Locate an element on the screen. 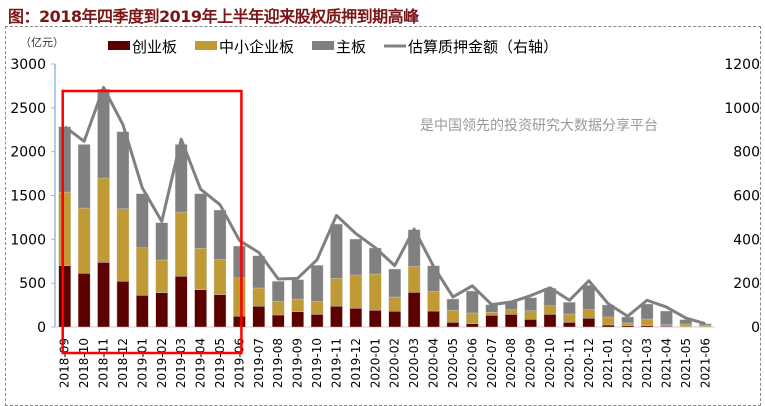 This screenshot has width=765, height=406. legend-swatch-主板 is located at coordinates (323, 45).